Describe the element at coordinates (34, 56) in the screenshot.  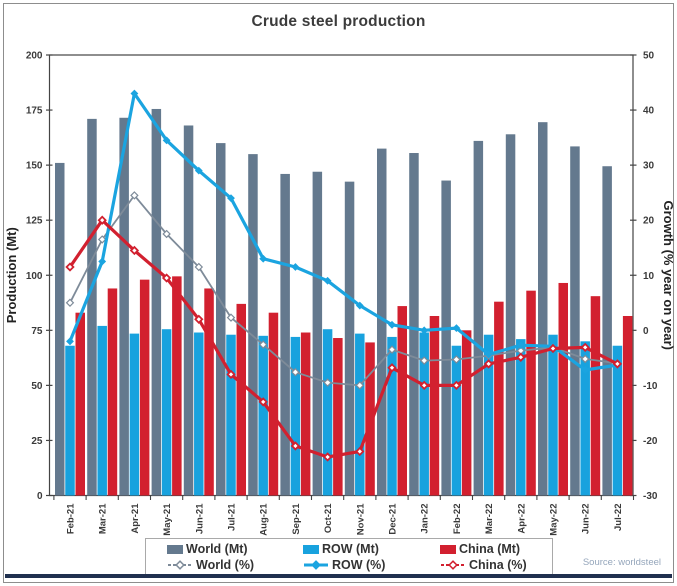
I see `svg-text: 200` at that location.